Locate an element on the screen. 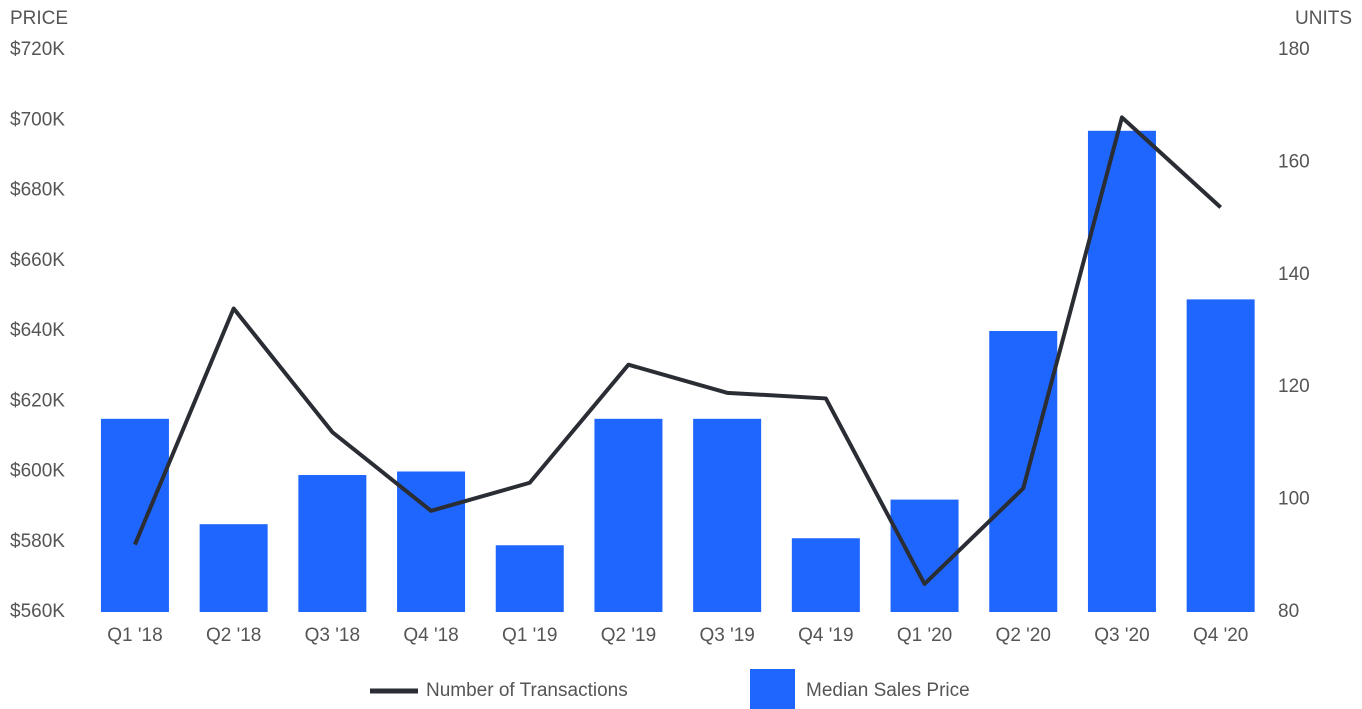 Image resolution: width=1362 pixels, height=709 pixels. y-tick-label: $660K is located at coordinates (37, 260).